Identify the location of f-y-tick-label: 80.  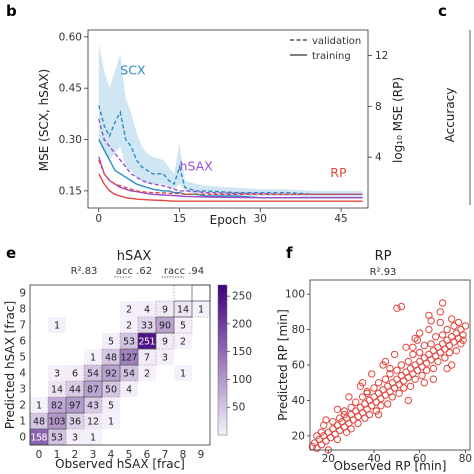
(298, 330).